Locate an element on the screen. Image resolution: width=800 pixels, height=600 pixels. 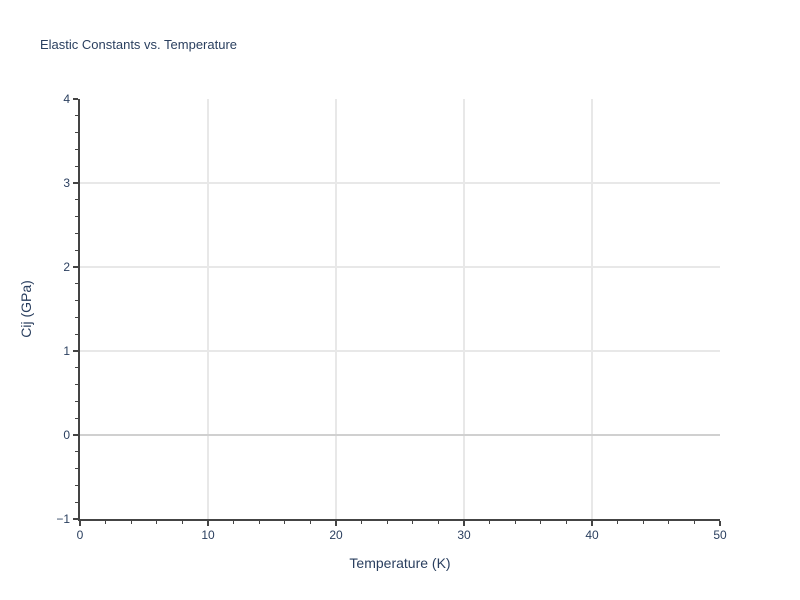
x-tick-label: 50 is located at coordinates (720, 535).